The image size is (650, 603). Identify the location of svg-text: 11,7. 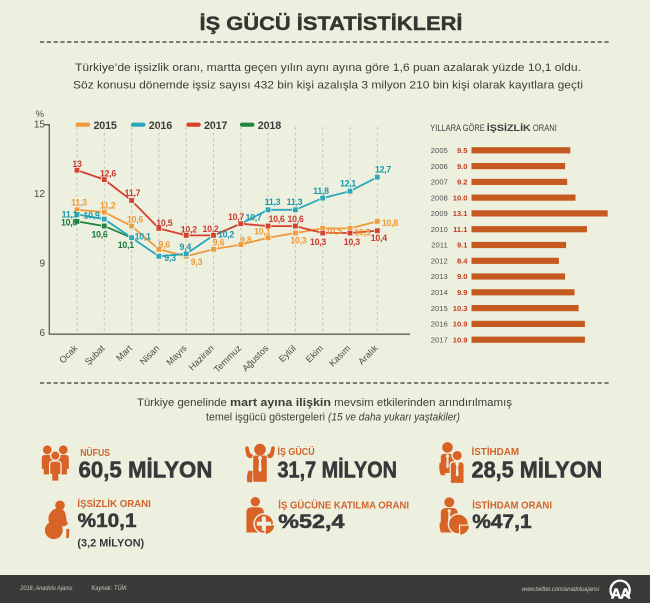
(133, 193).